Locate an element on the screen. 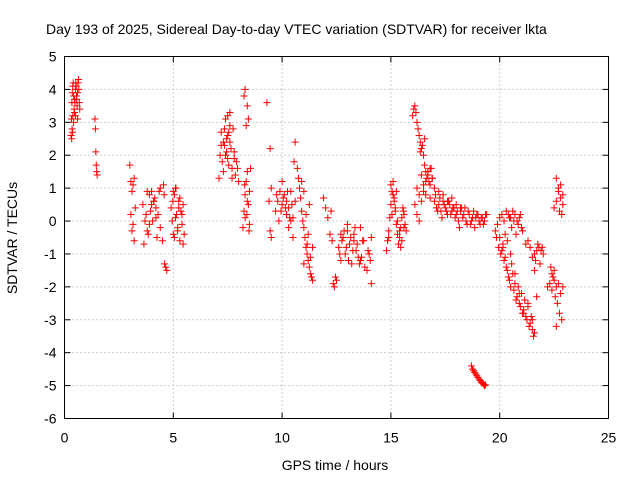 This screenshot has height=480, width=640. x-axis-label: GPS time / hours is located at coordinates (335, 465).